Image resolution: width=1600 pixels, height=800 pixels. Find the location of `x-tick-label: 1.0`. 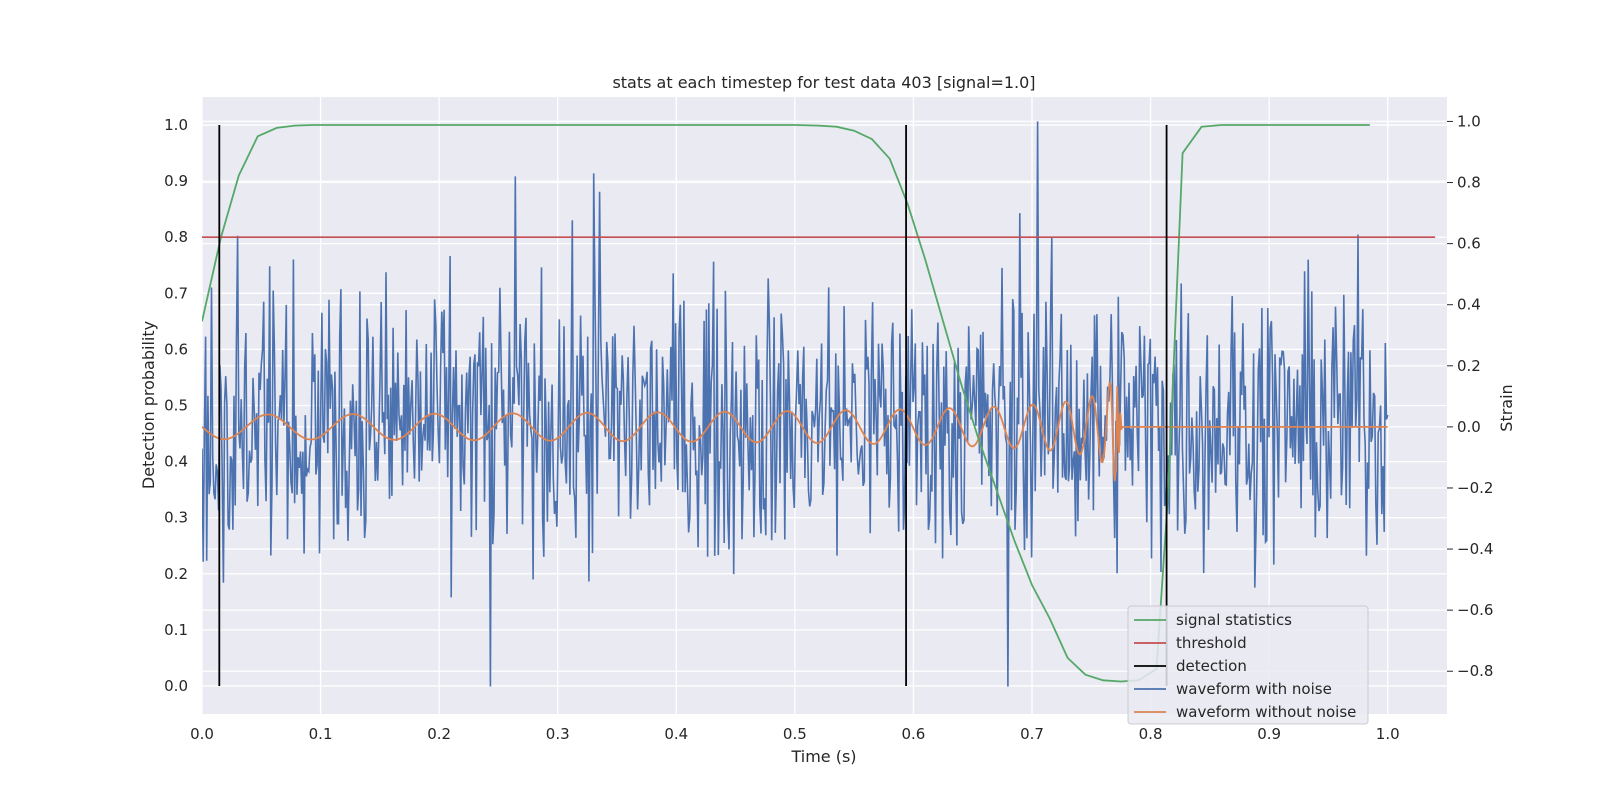

x-tick-label: 1.0 is located at coordinates (1388, 734).